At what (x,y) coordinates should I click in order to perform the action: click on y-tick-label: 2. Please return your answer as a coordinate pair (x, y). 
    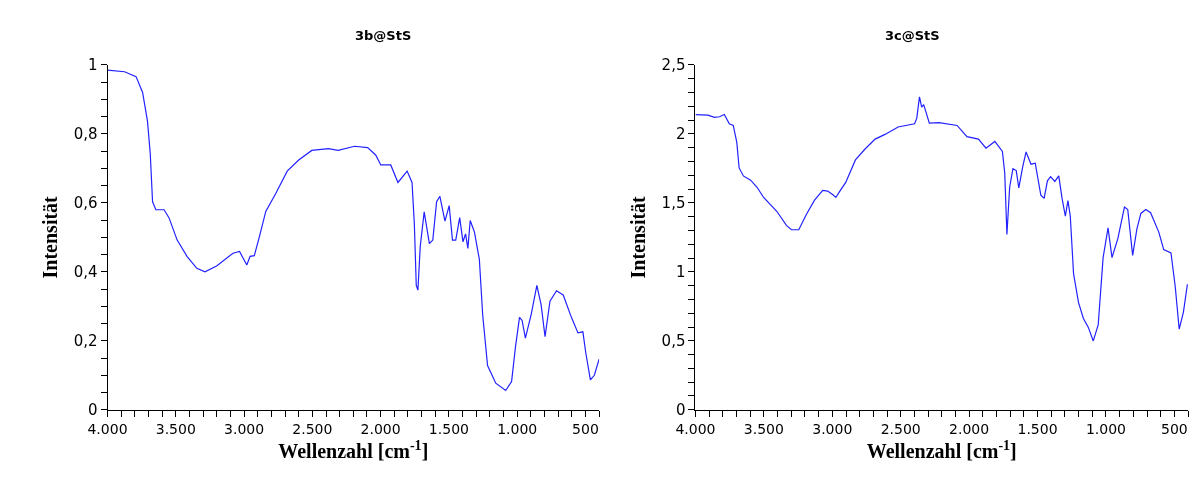
    Looking at the image, I should click on (680, 134).